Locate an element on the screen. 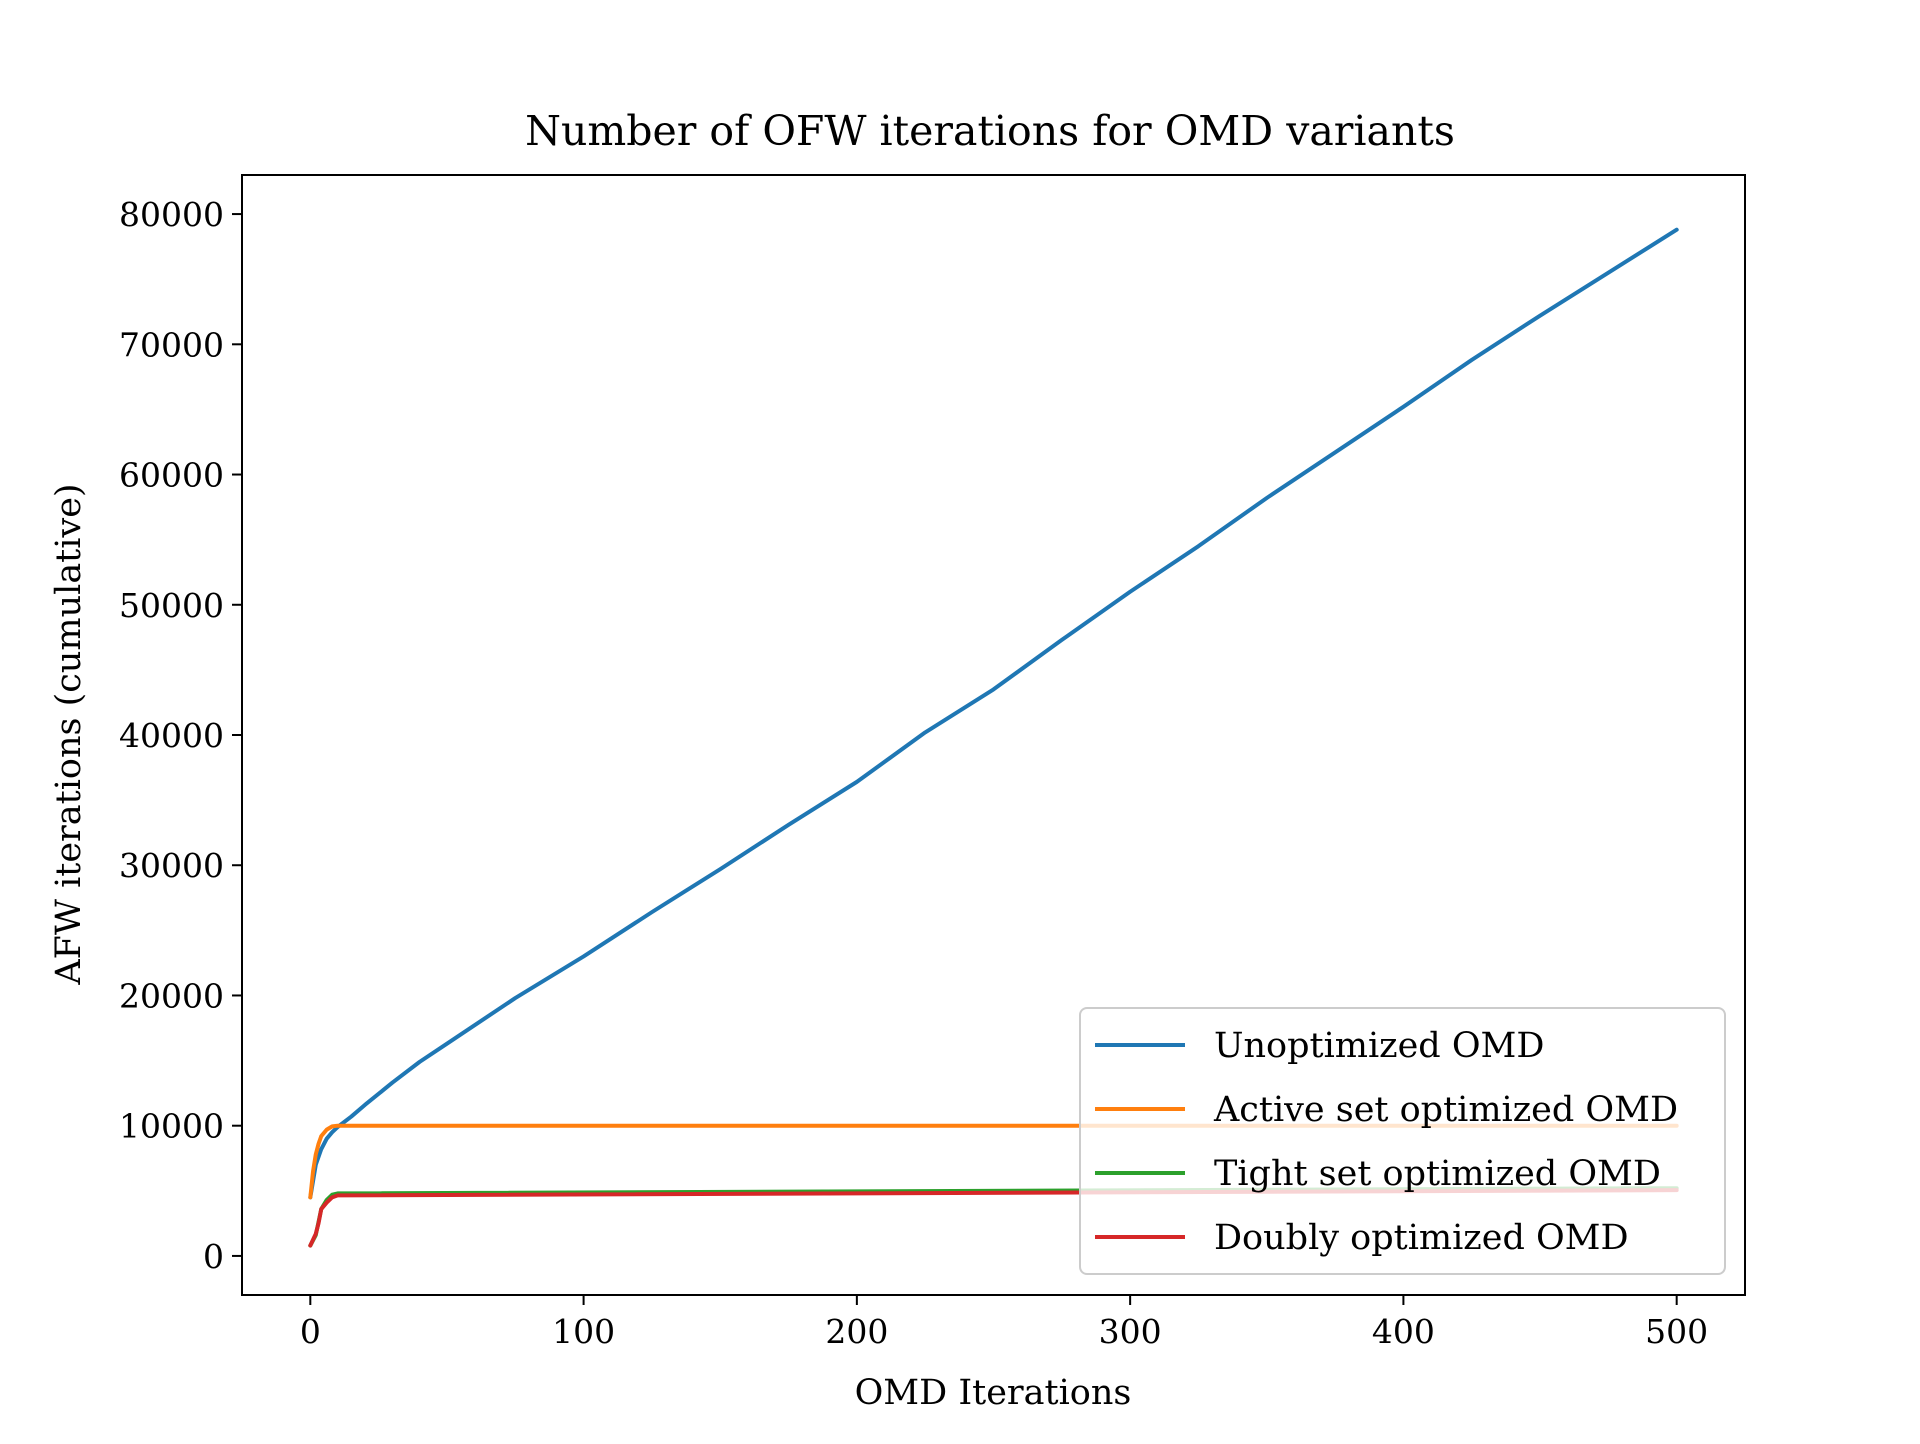 This screenshot has height=1444, width=1920. x-tick-label: 100 is located at coordinates (583, 1331).